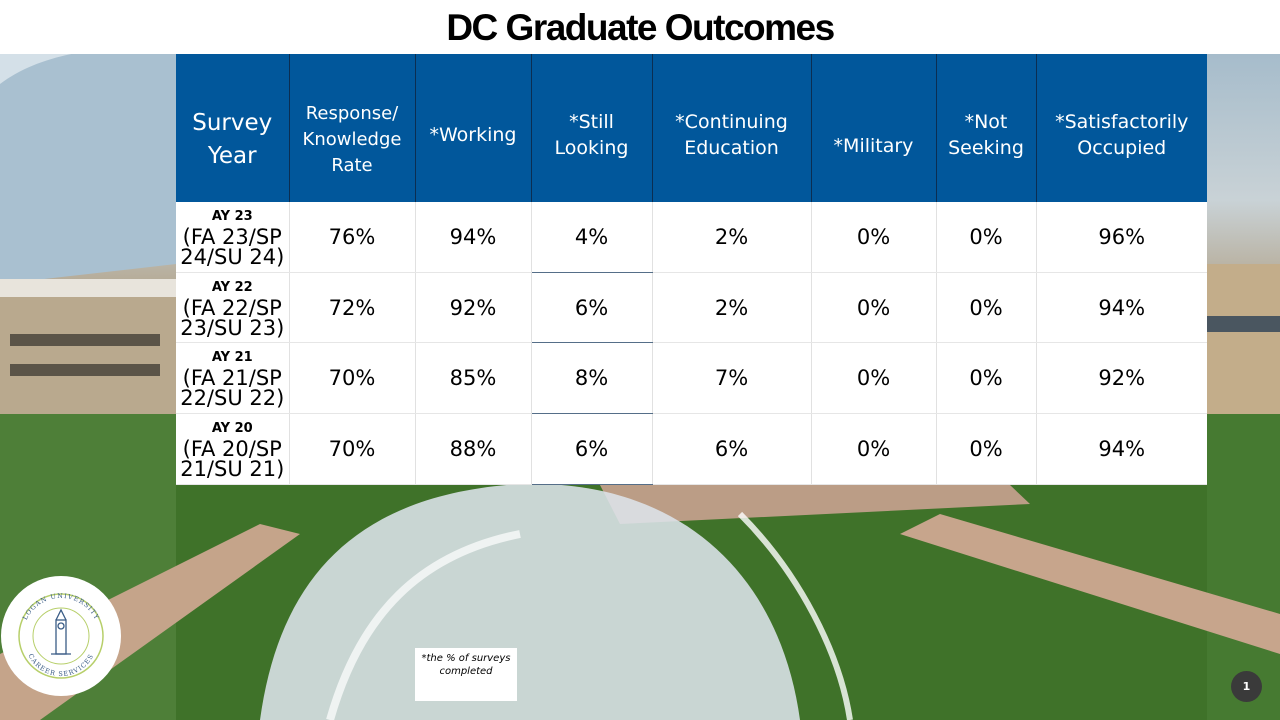 This screenshot has height=720, width=1280. I want to click on survey-year-cell: AY 21 (FA 21/SP 22/SU 22), so click(233, 378).